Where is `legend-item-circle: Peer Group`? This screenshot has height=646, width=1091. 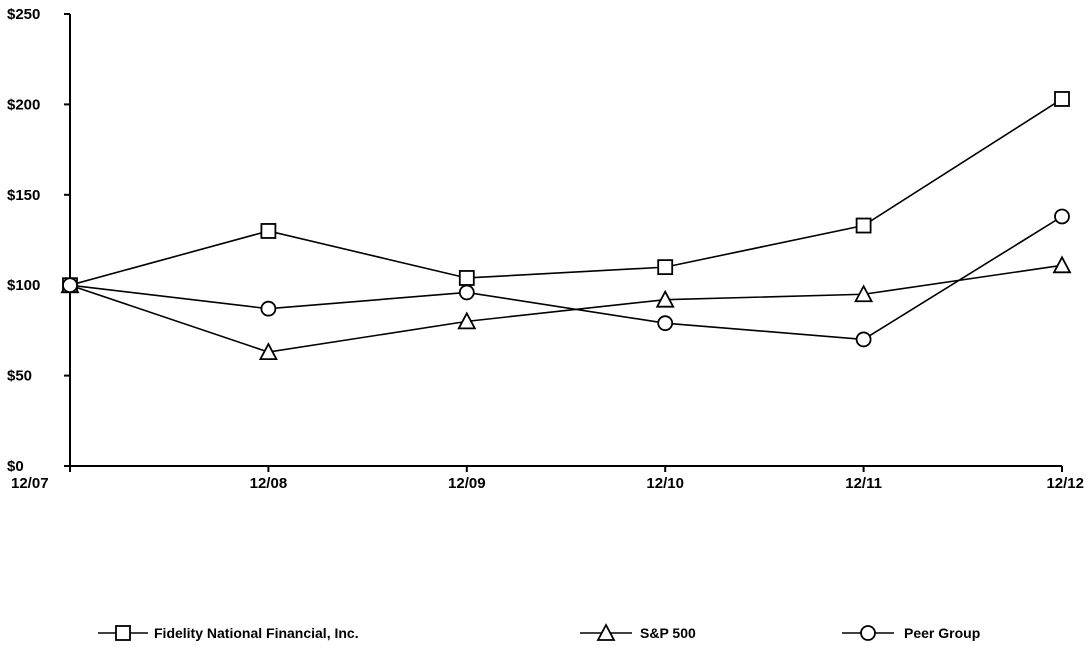 legend-item-circle: Peer Group is located at coordinates (911, 633).